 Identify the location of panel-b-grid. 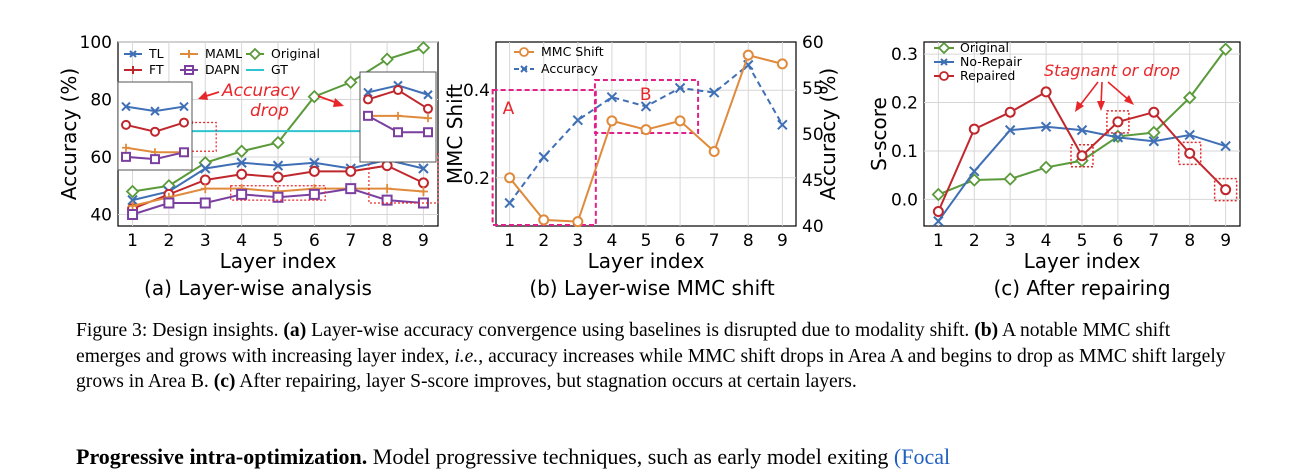
(646, 134).